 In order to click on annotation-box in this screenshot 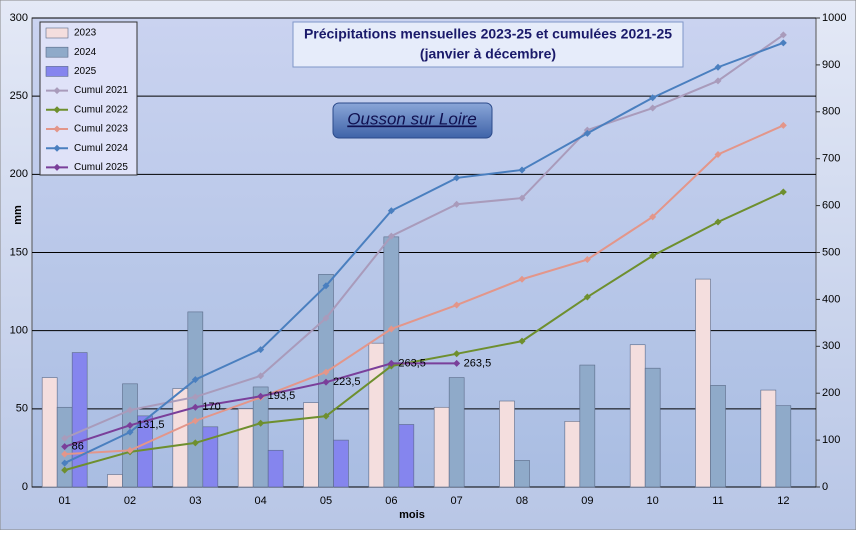, I will do `click(412, 120)`.